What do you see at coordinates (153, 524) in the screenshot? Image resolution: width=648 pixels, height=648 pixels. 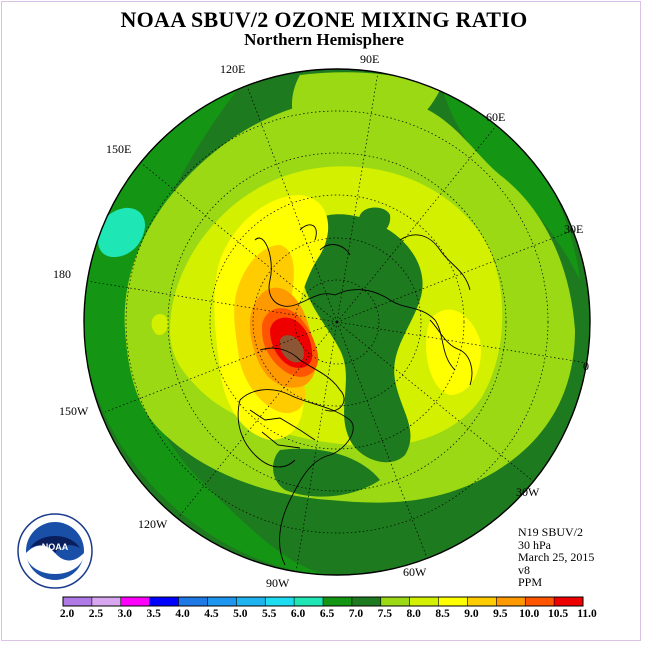 I see `lon-label-120w: 120W` at bounding box center [153, 524].